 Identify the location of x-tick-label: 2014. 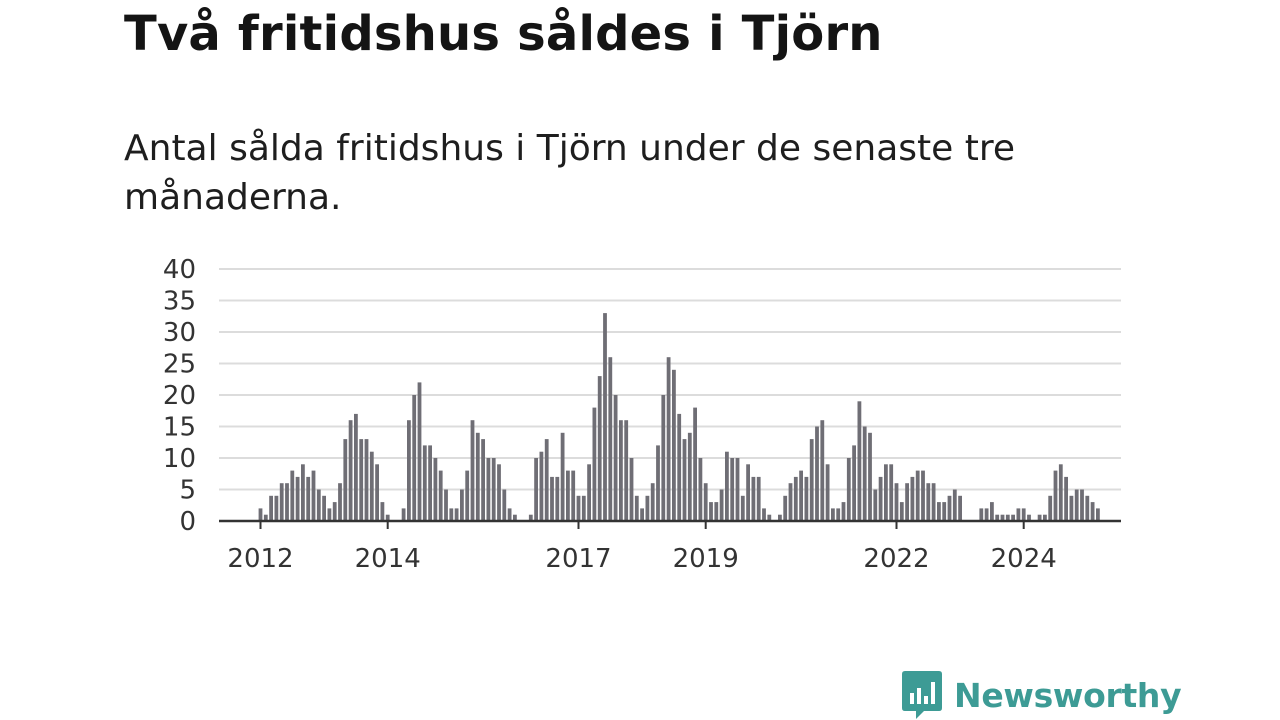
(388, 559).